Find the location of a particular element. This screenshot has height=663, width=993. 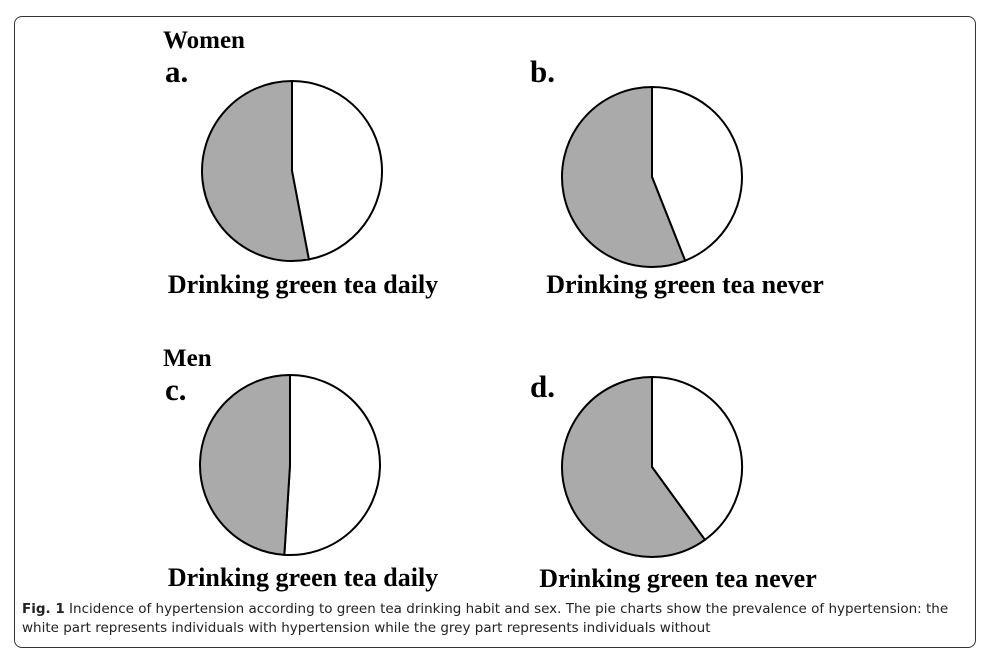

panel-label: d. is located at coordinates (542, 386).